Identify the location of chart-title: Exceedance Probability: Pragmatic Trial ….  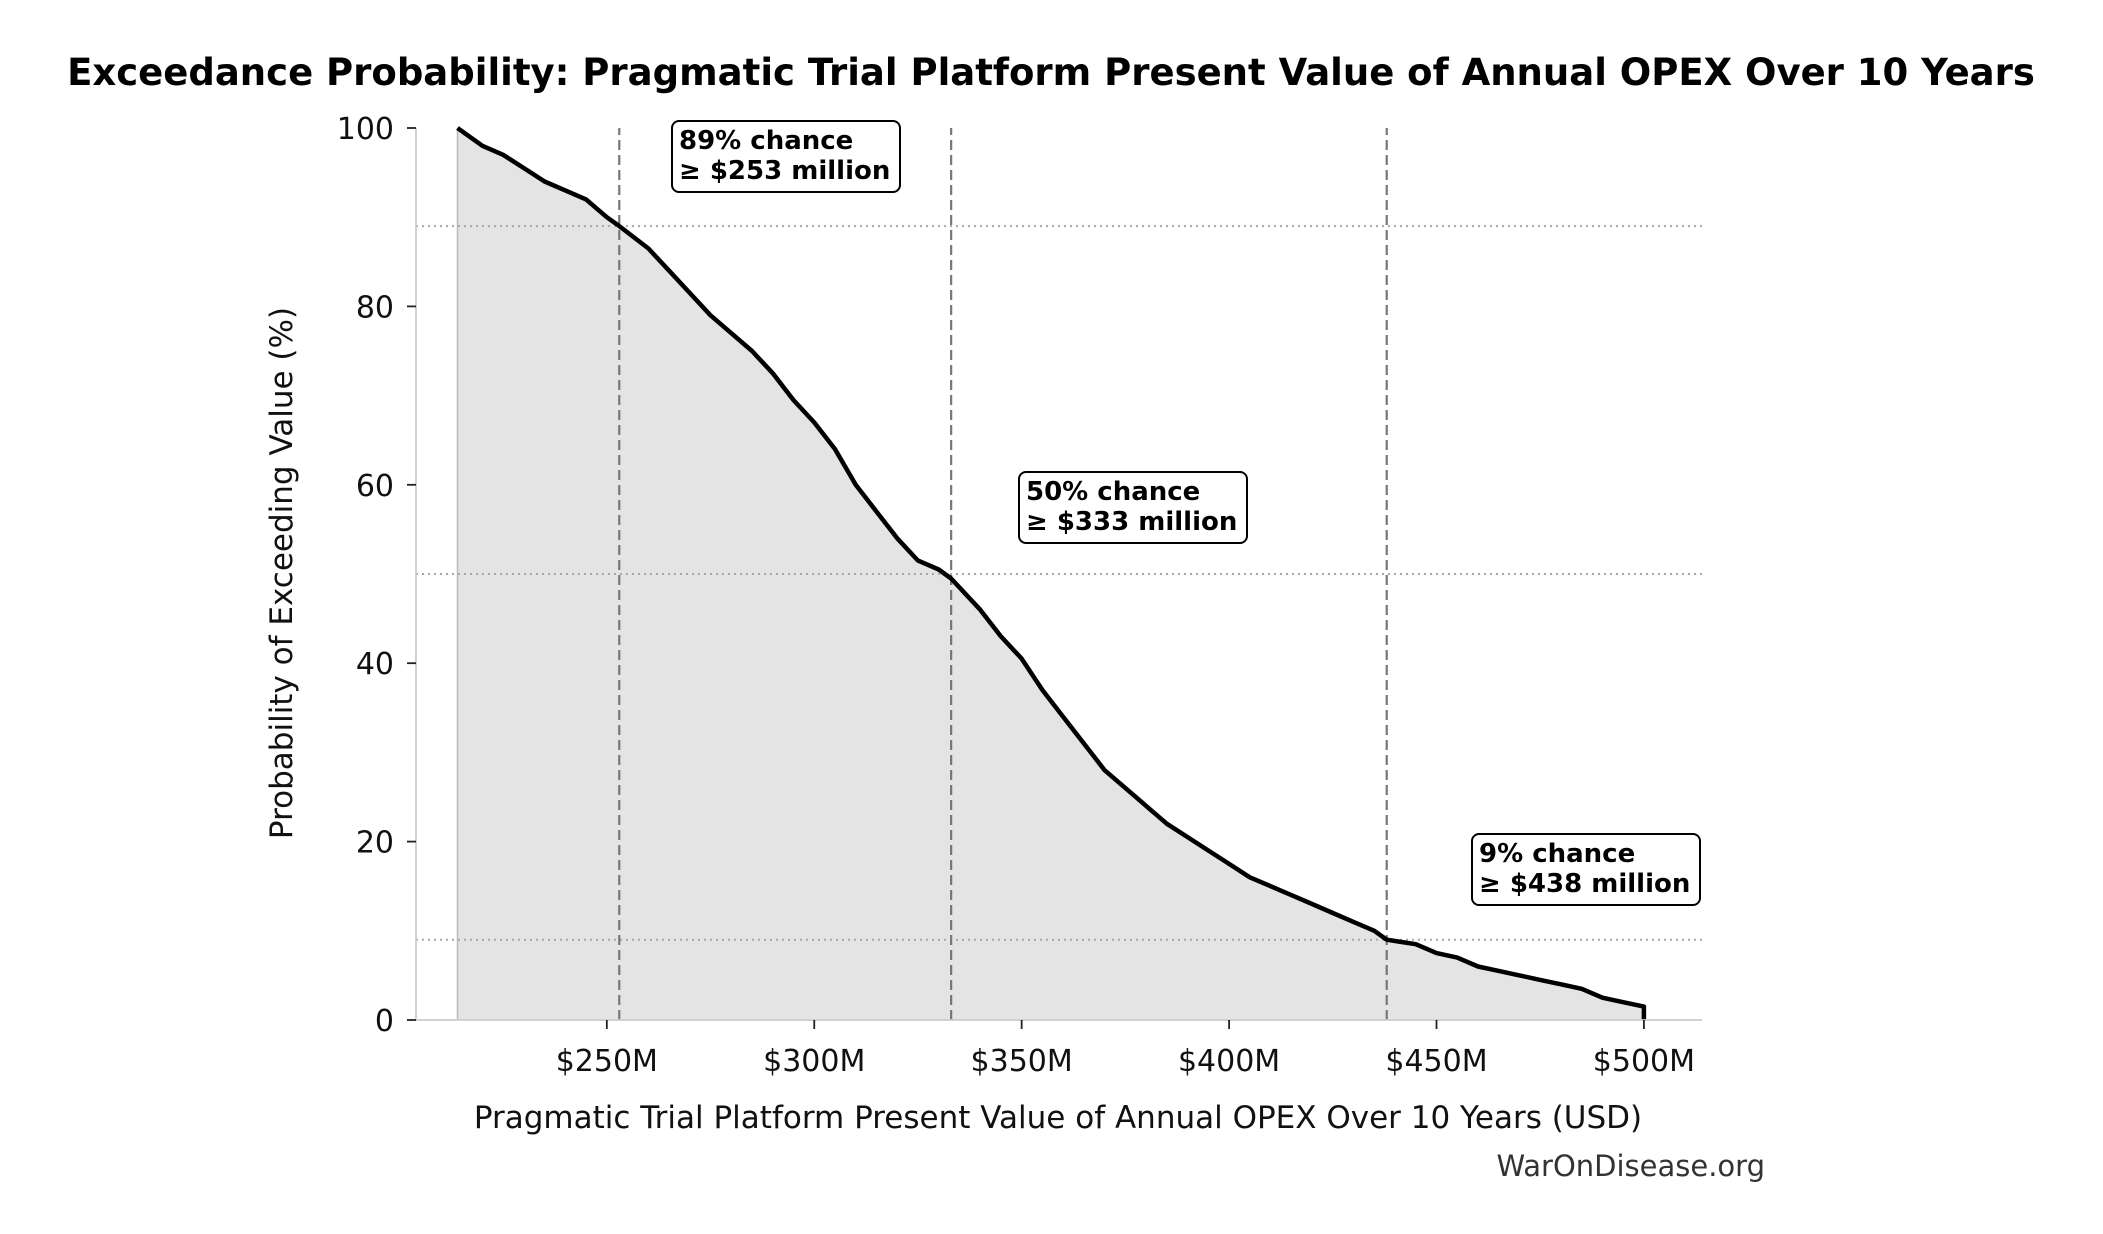
(1051, 72).